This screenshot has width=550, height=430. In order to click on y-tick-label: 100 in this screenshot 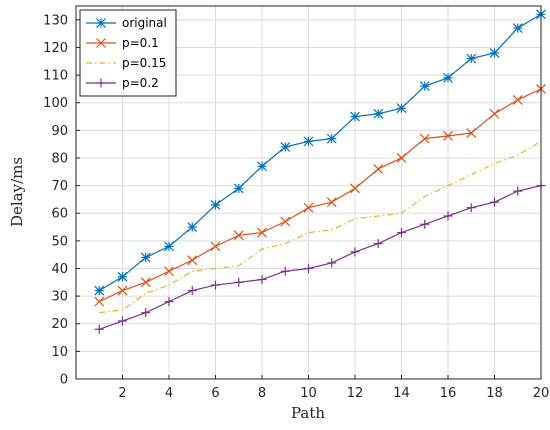, I will do `click(55, 103)`.